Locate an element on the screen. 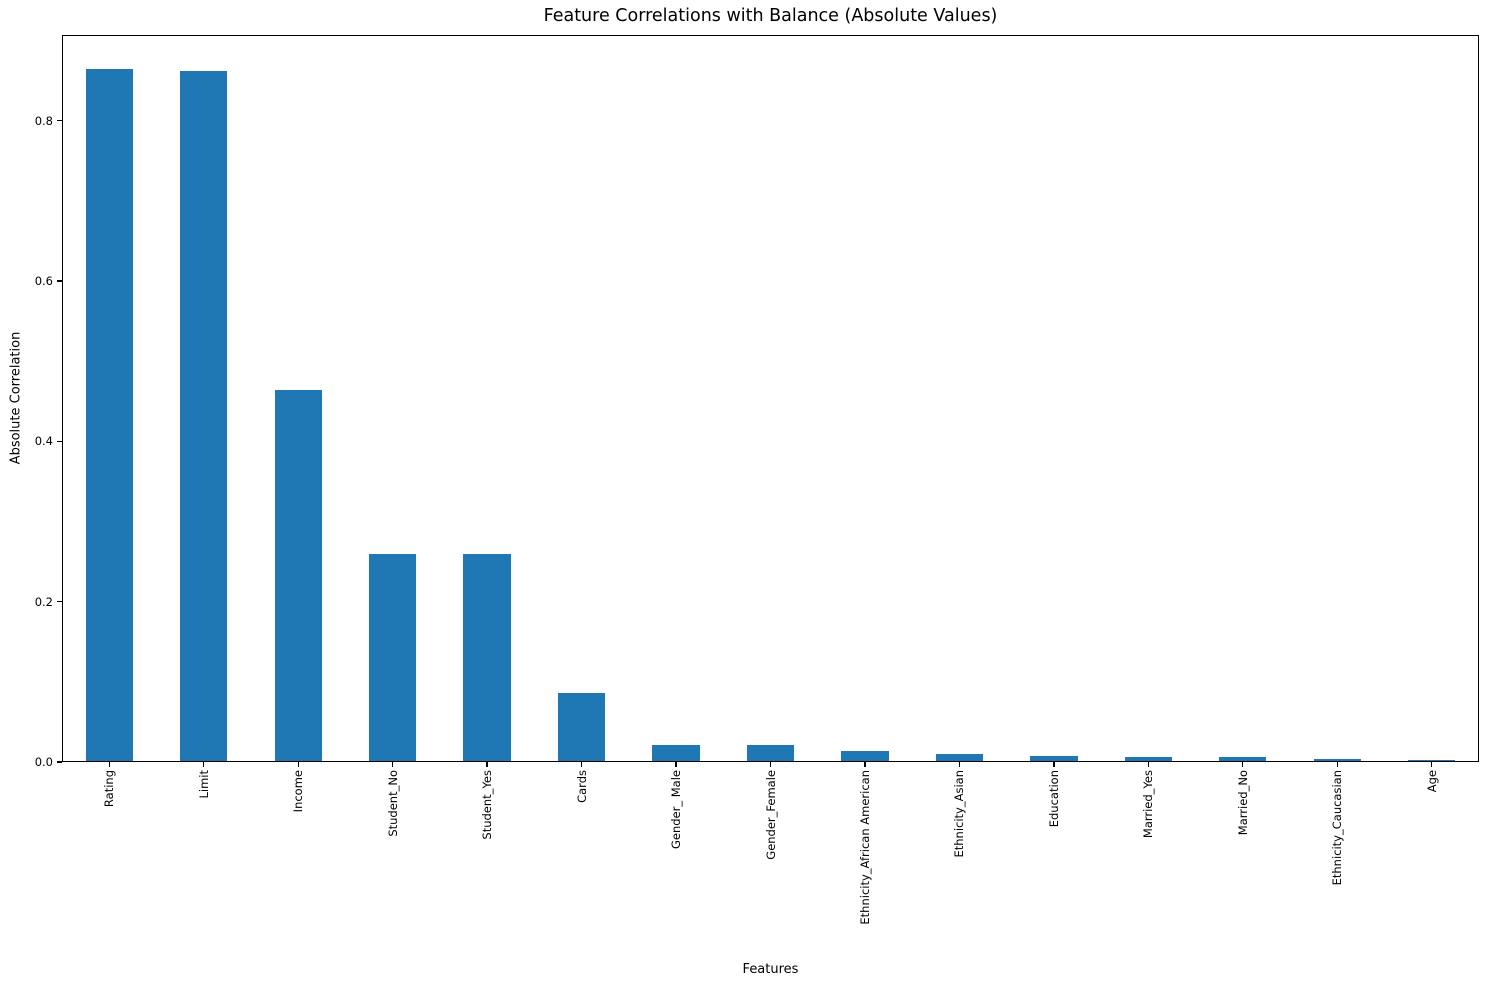 This screenshot has height=989, width=1489. x-tick-label-text: Gender_Female is located at coordinates (770, 815).